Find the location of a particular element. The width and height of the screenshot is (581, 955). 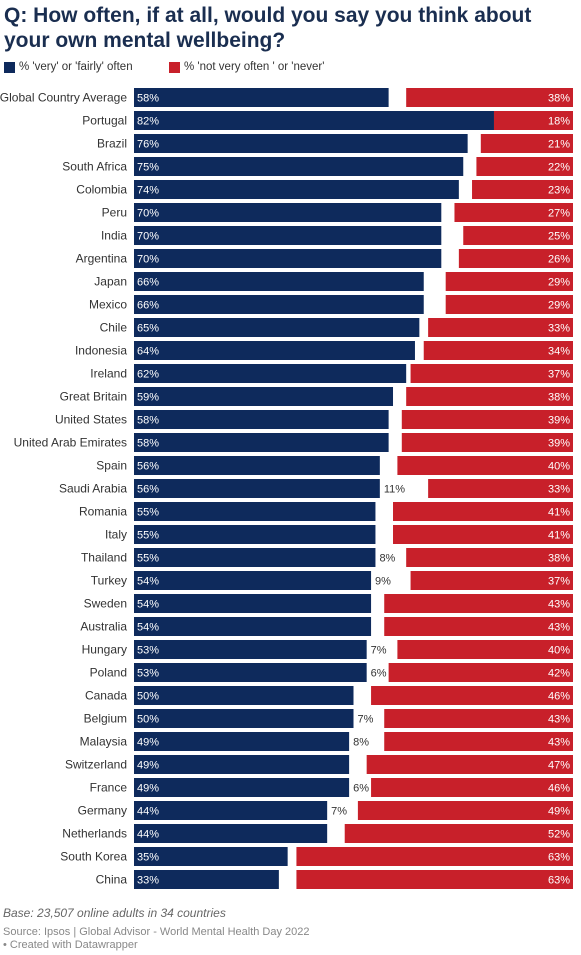

row-label: Poland is located at coordinates (108, 673).